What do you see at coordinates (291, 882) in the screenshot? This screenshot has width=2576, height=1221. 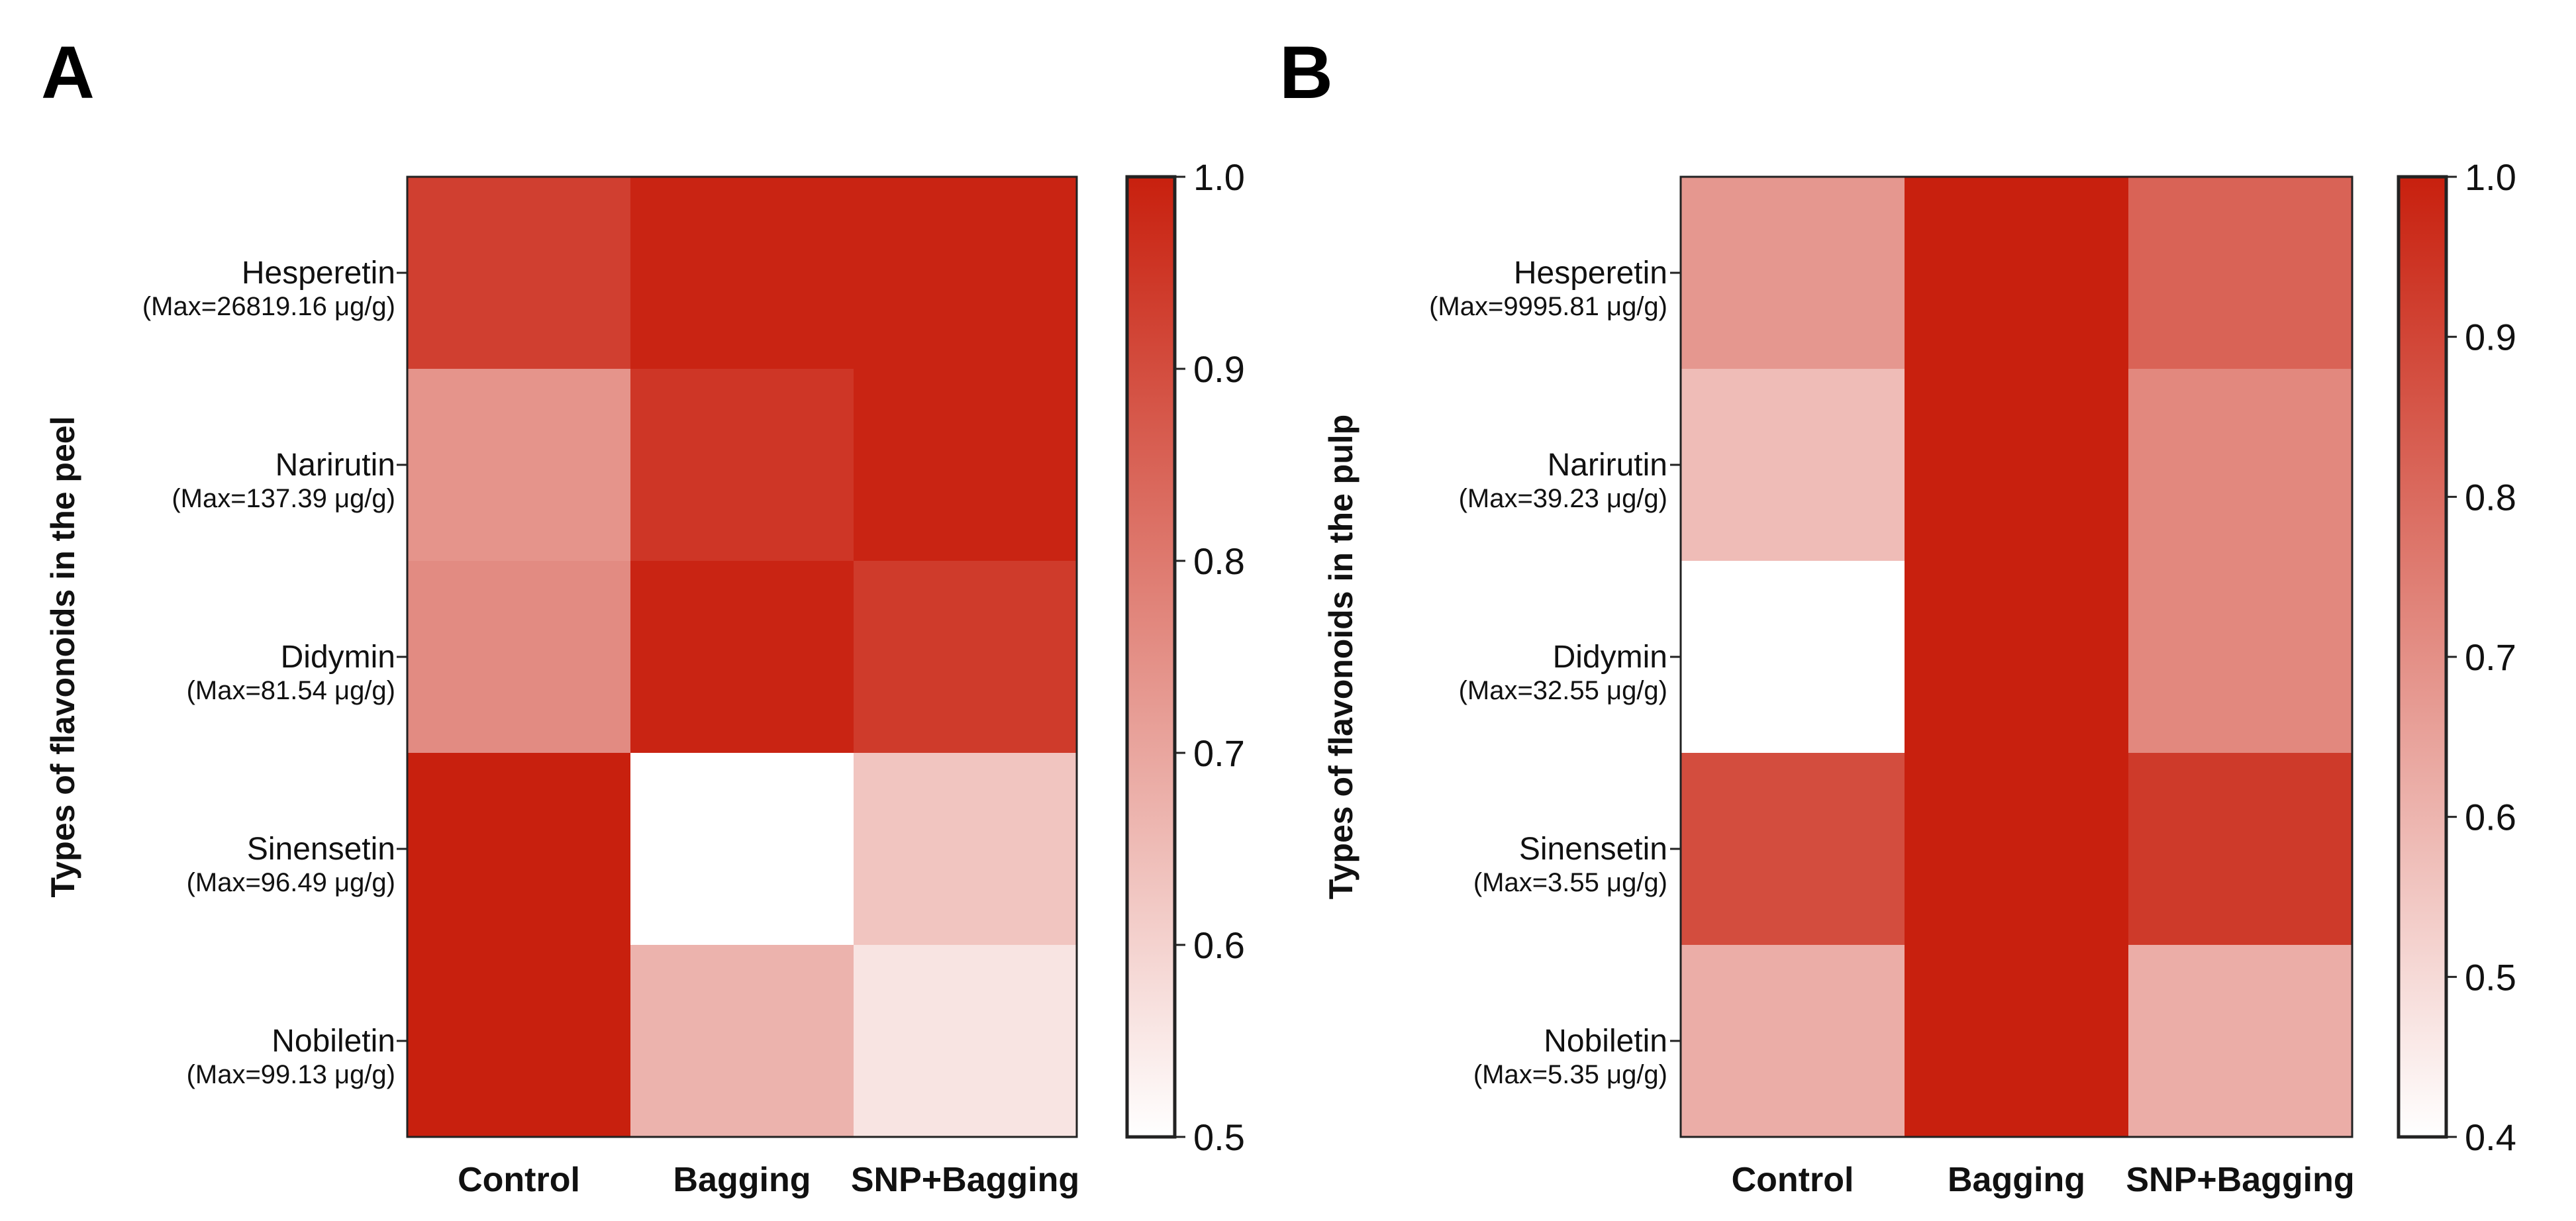 I see `row-max-label: (Max=96.49 μg/g)` at bounding box center [291, 882].